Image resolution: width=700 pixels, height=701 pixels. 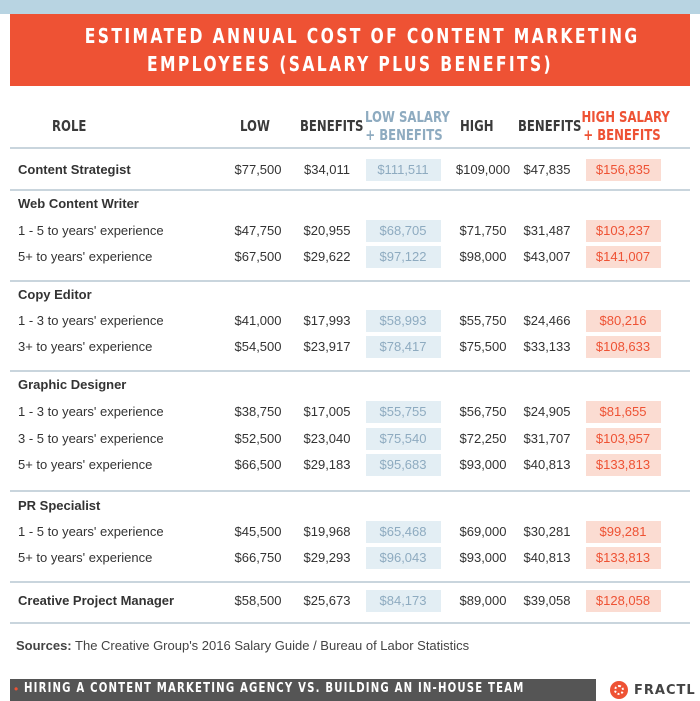 What do you see at coordinates (327, 320) in the screenshot?
I see `cell-benefits-low: $17,993` at bounding box center [327, 320].